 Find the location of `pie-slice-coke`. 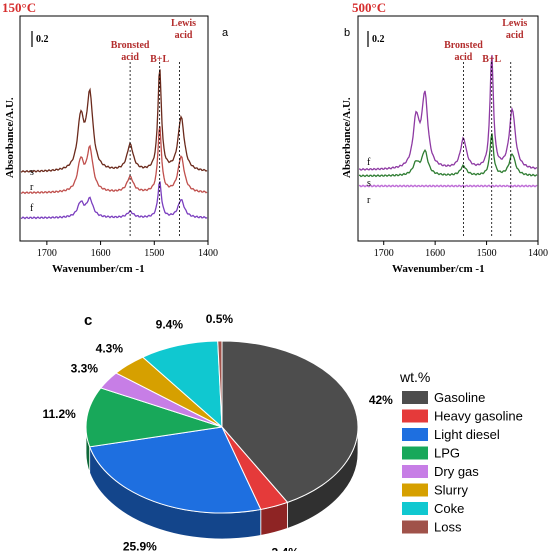

pie-slice-coke is located at coordinates (182, 384).